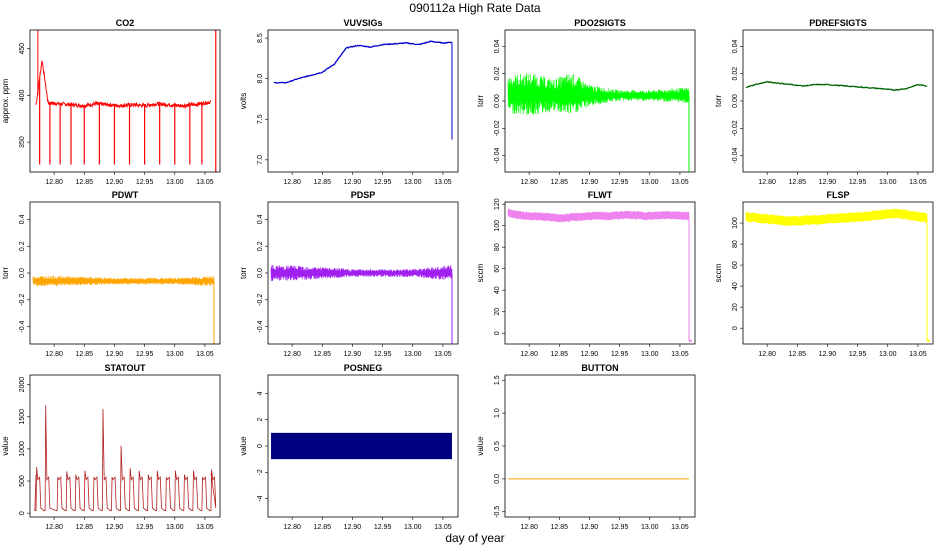 This screenshot has width=950, height=550. Describe the element at coordinates (260, 119) in the screenshot. I see `y-tick-label: 7.5` at that location.